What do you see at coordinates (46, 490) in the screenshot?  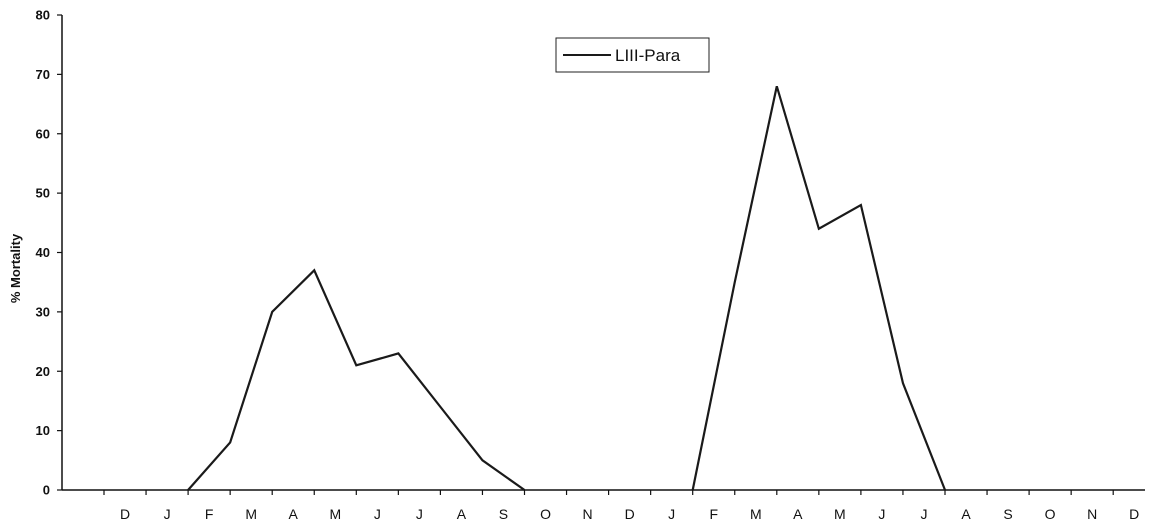 I see `y-tick-label: 0` at bounding box center [46, 490].